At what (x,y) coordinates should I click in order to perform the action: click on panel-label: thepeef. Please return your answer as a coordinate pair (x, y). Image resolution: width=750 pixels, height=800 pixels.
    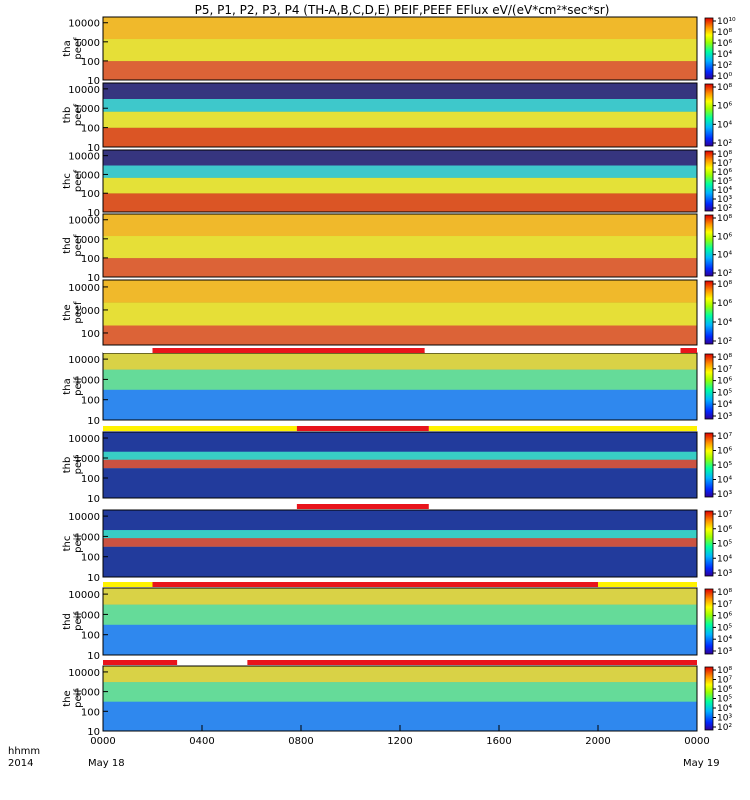
    Looking at the image, I should click on (73, 312).